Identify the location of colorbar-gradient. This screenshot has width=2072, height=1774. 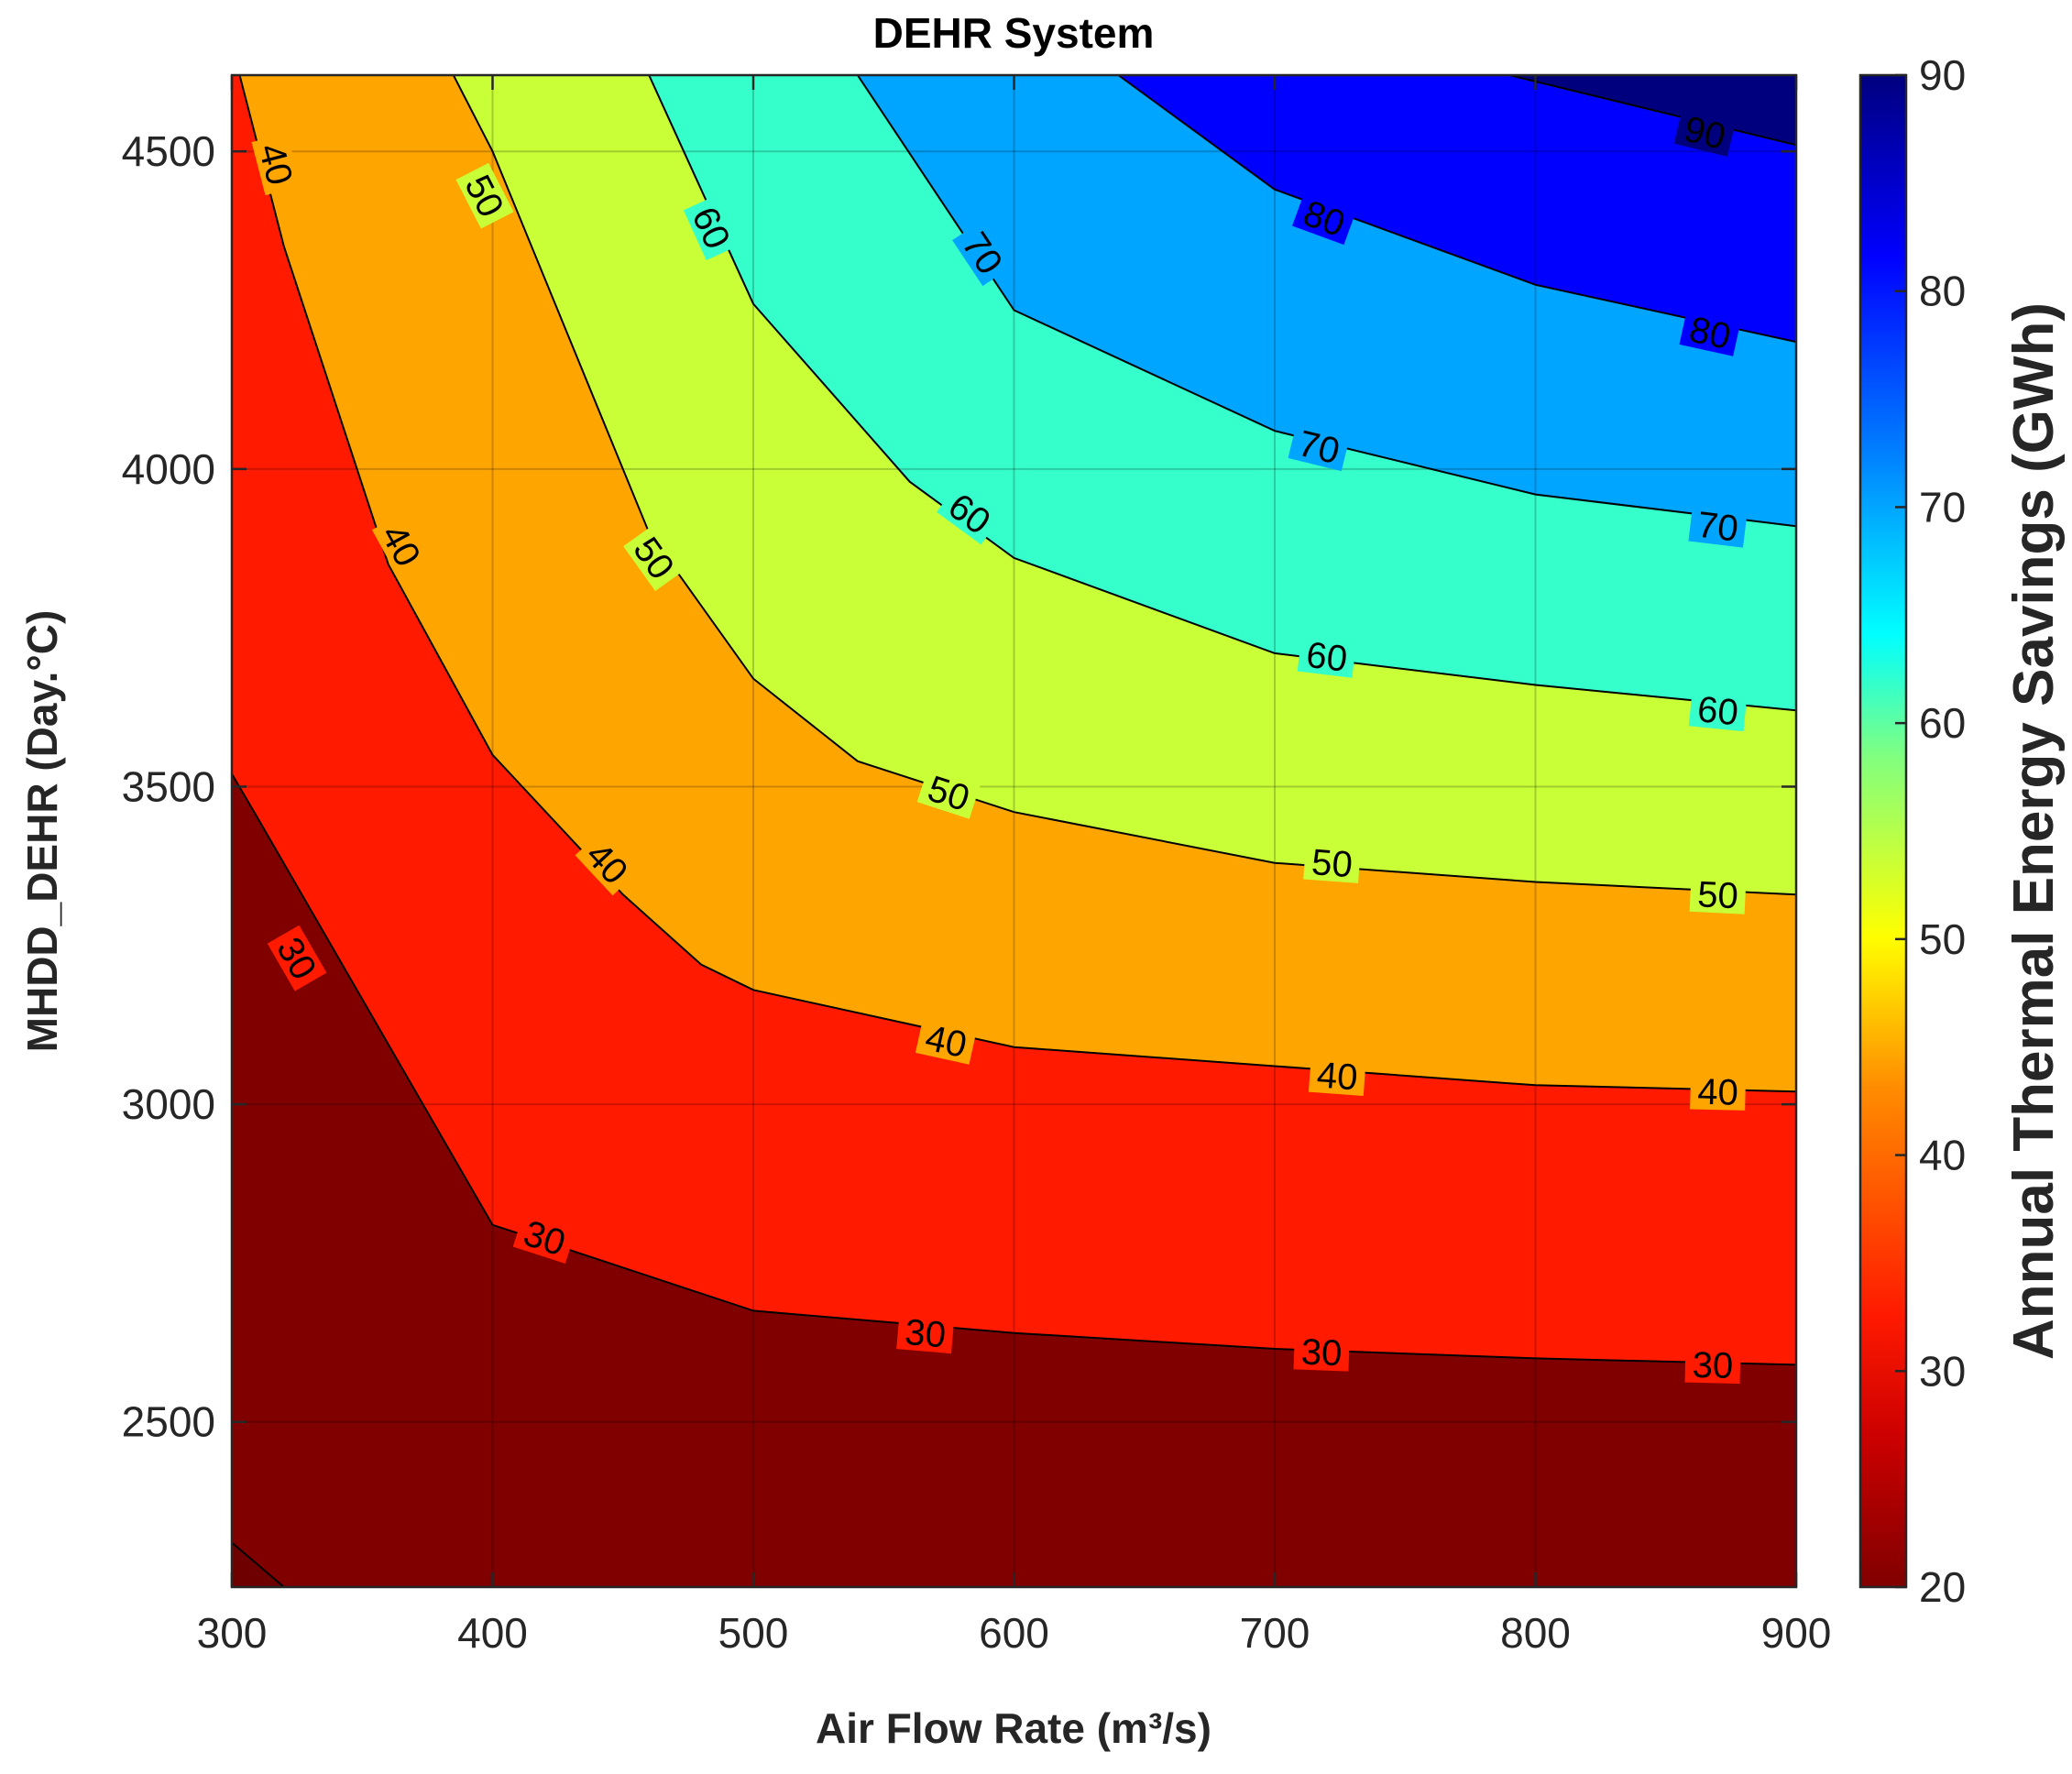
(1883, 831).